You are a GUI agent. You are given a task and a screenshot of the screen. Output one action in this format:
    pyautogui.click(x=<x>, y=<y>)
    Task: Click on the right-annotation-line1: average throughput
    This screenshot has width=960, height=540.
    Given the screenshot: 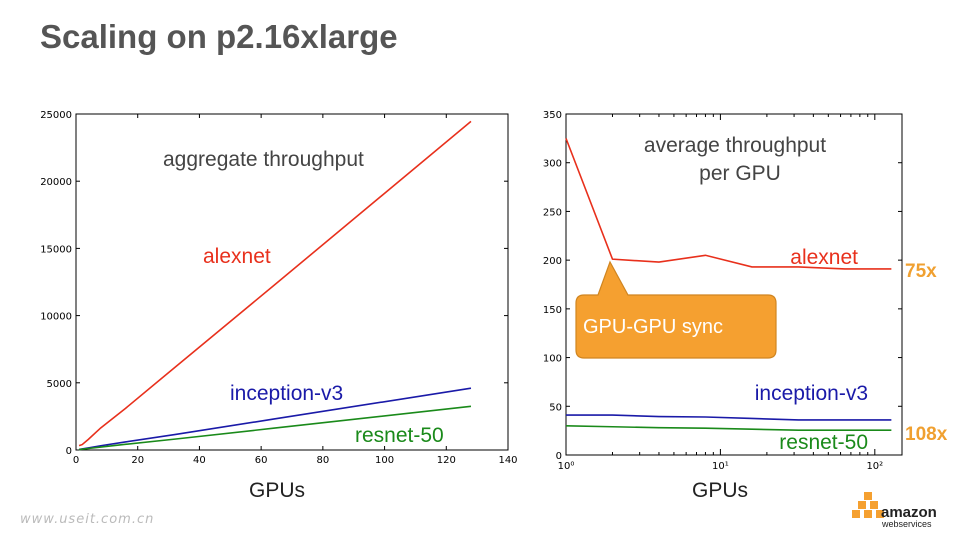 What is the action you would take?
    pyautogui.click(x=735, y=145)
    